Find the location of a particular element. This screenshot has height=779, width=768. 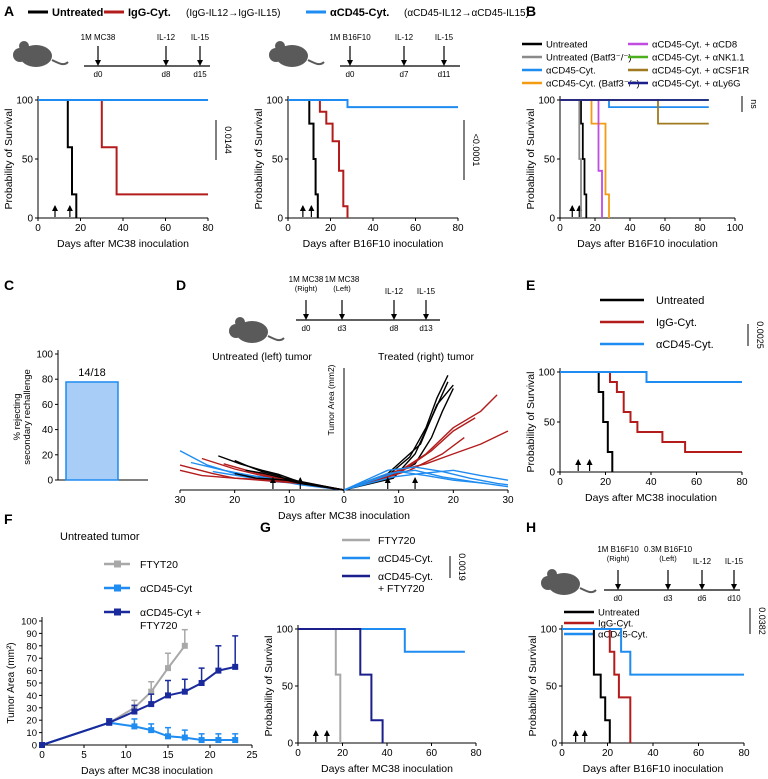

pvalue-b: ns is located at coordinates (754, 104).